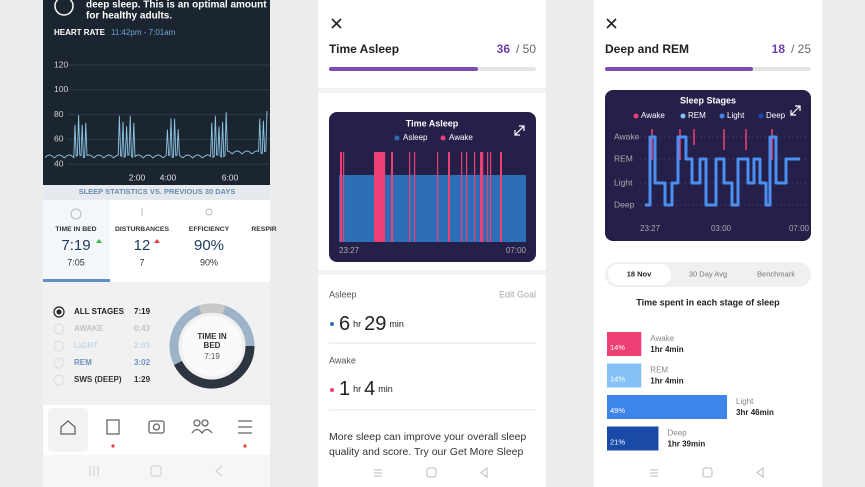 This screenshot has width=865, height=487. I want to click on screen-title: Time Asleep, so click(364, 49).